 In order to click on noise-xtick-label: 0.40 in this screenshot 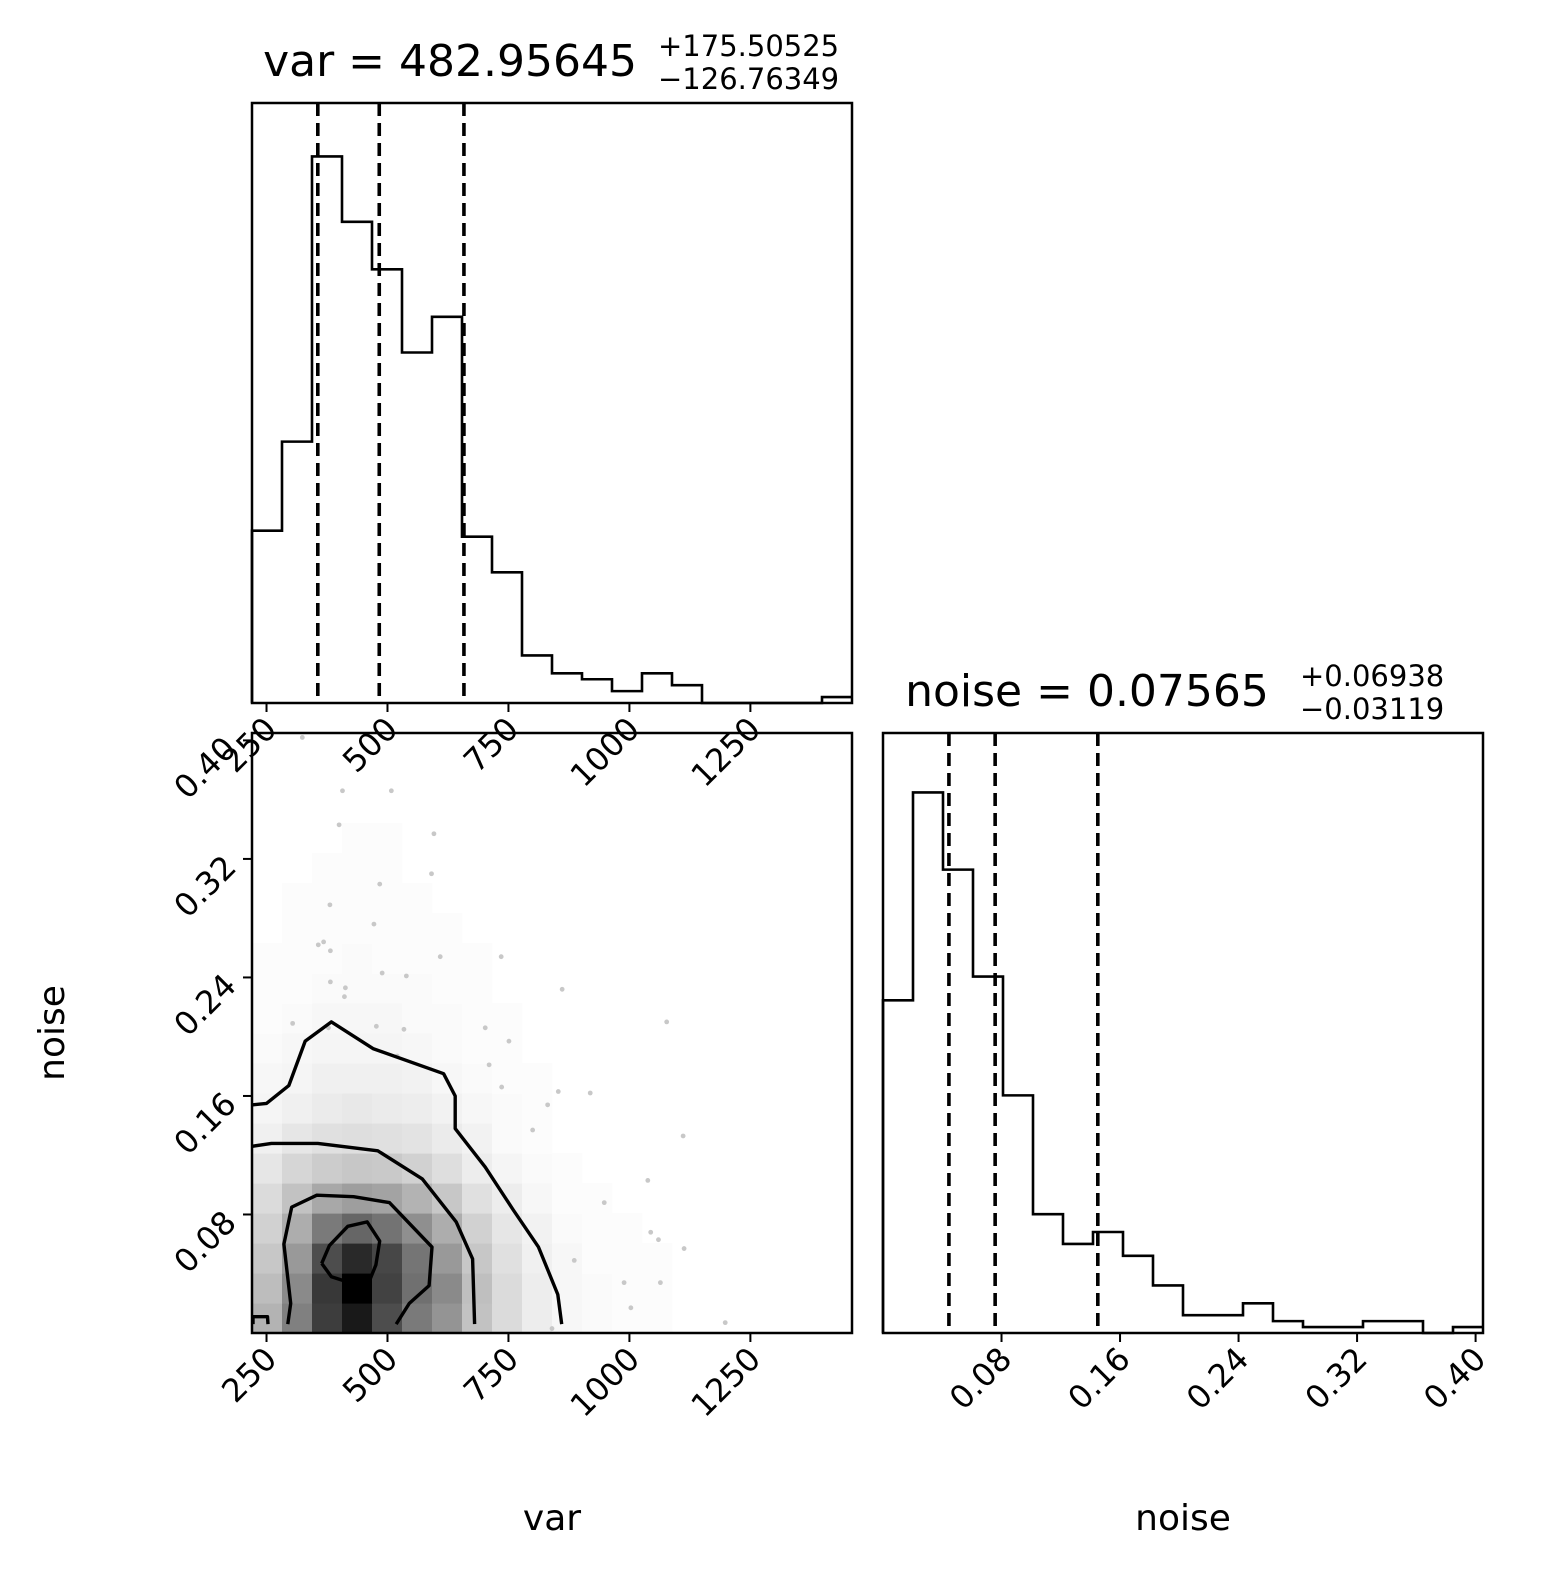, I will do `click(1454, 1378)`.